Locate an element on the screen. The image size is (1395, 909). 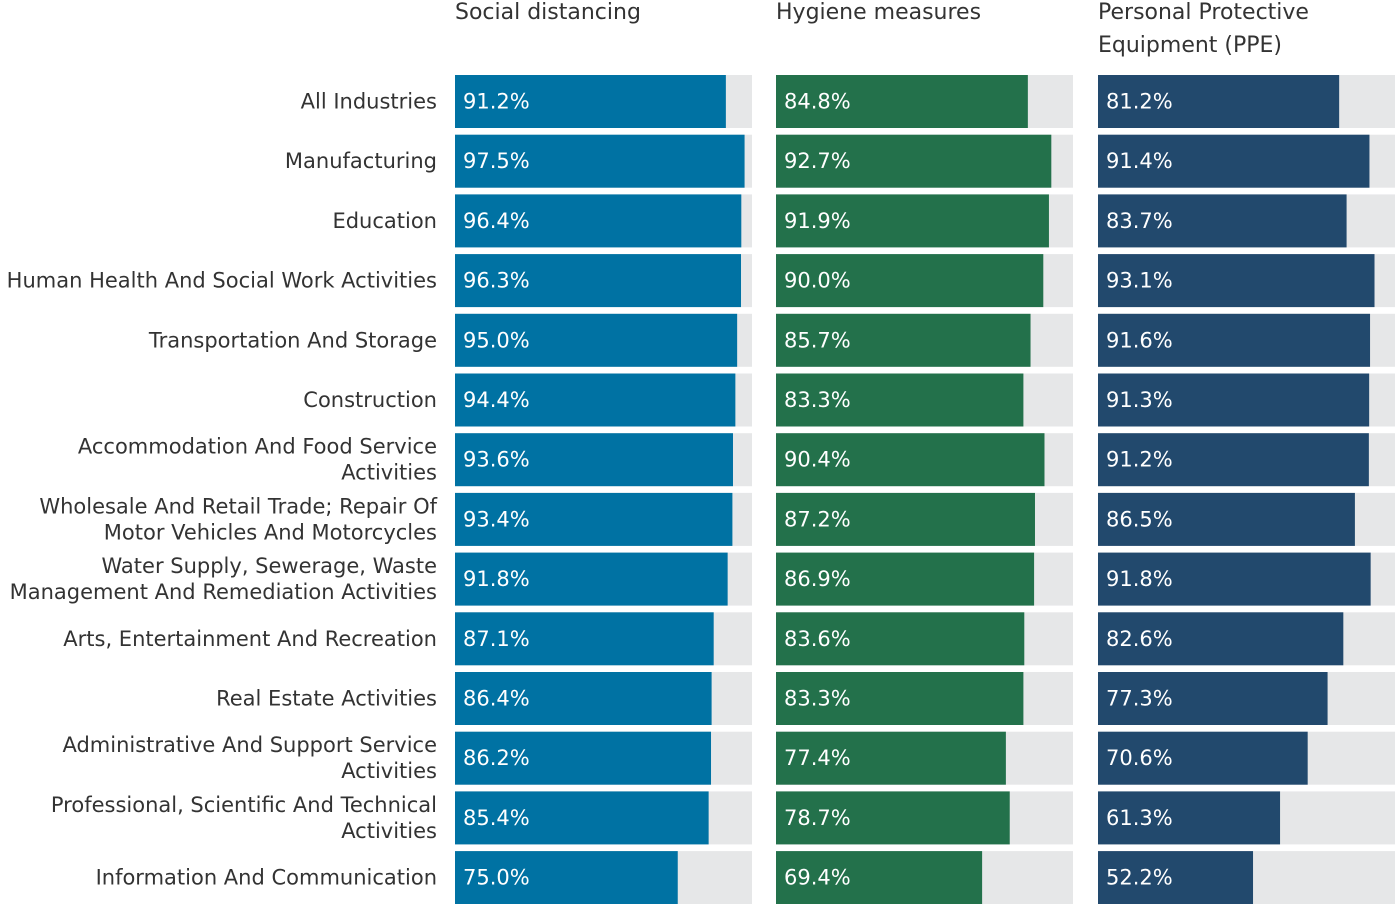
category-label-line: Management And Remediation Activities is located at coordinates (223, 592).